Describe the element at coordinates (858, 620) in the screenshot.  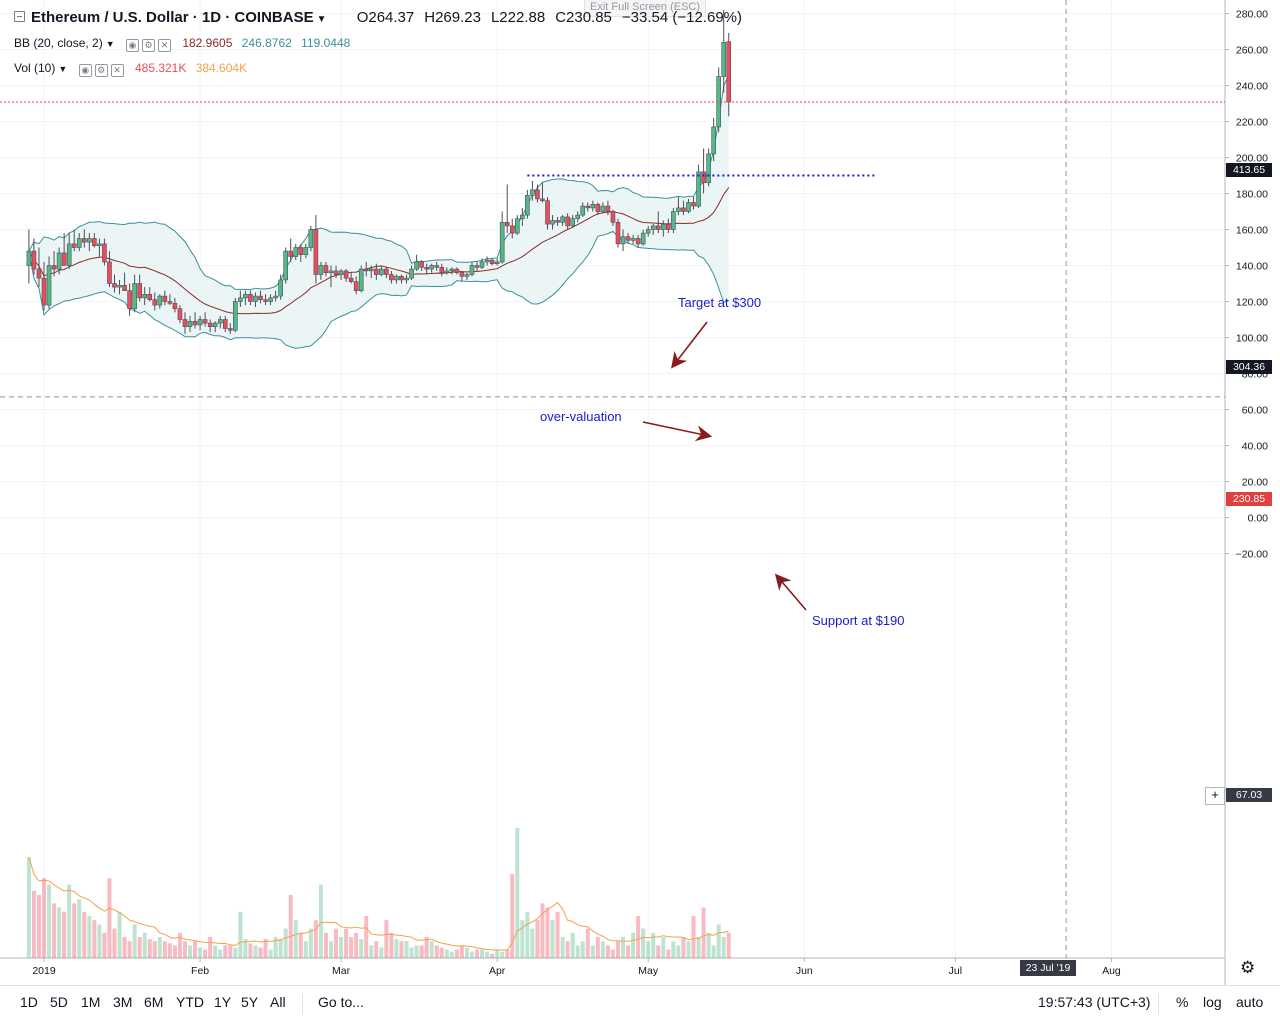
I see `support-annotation: Support at $190` at that location.